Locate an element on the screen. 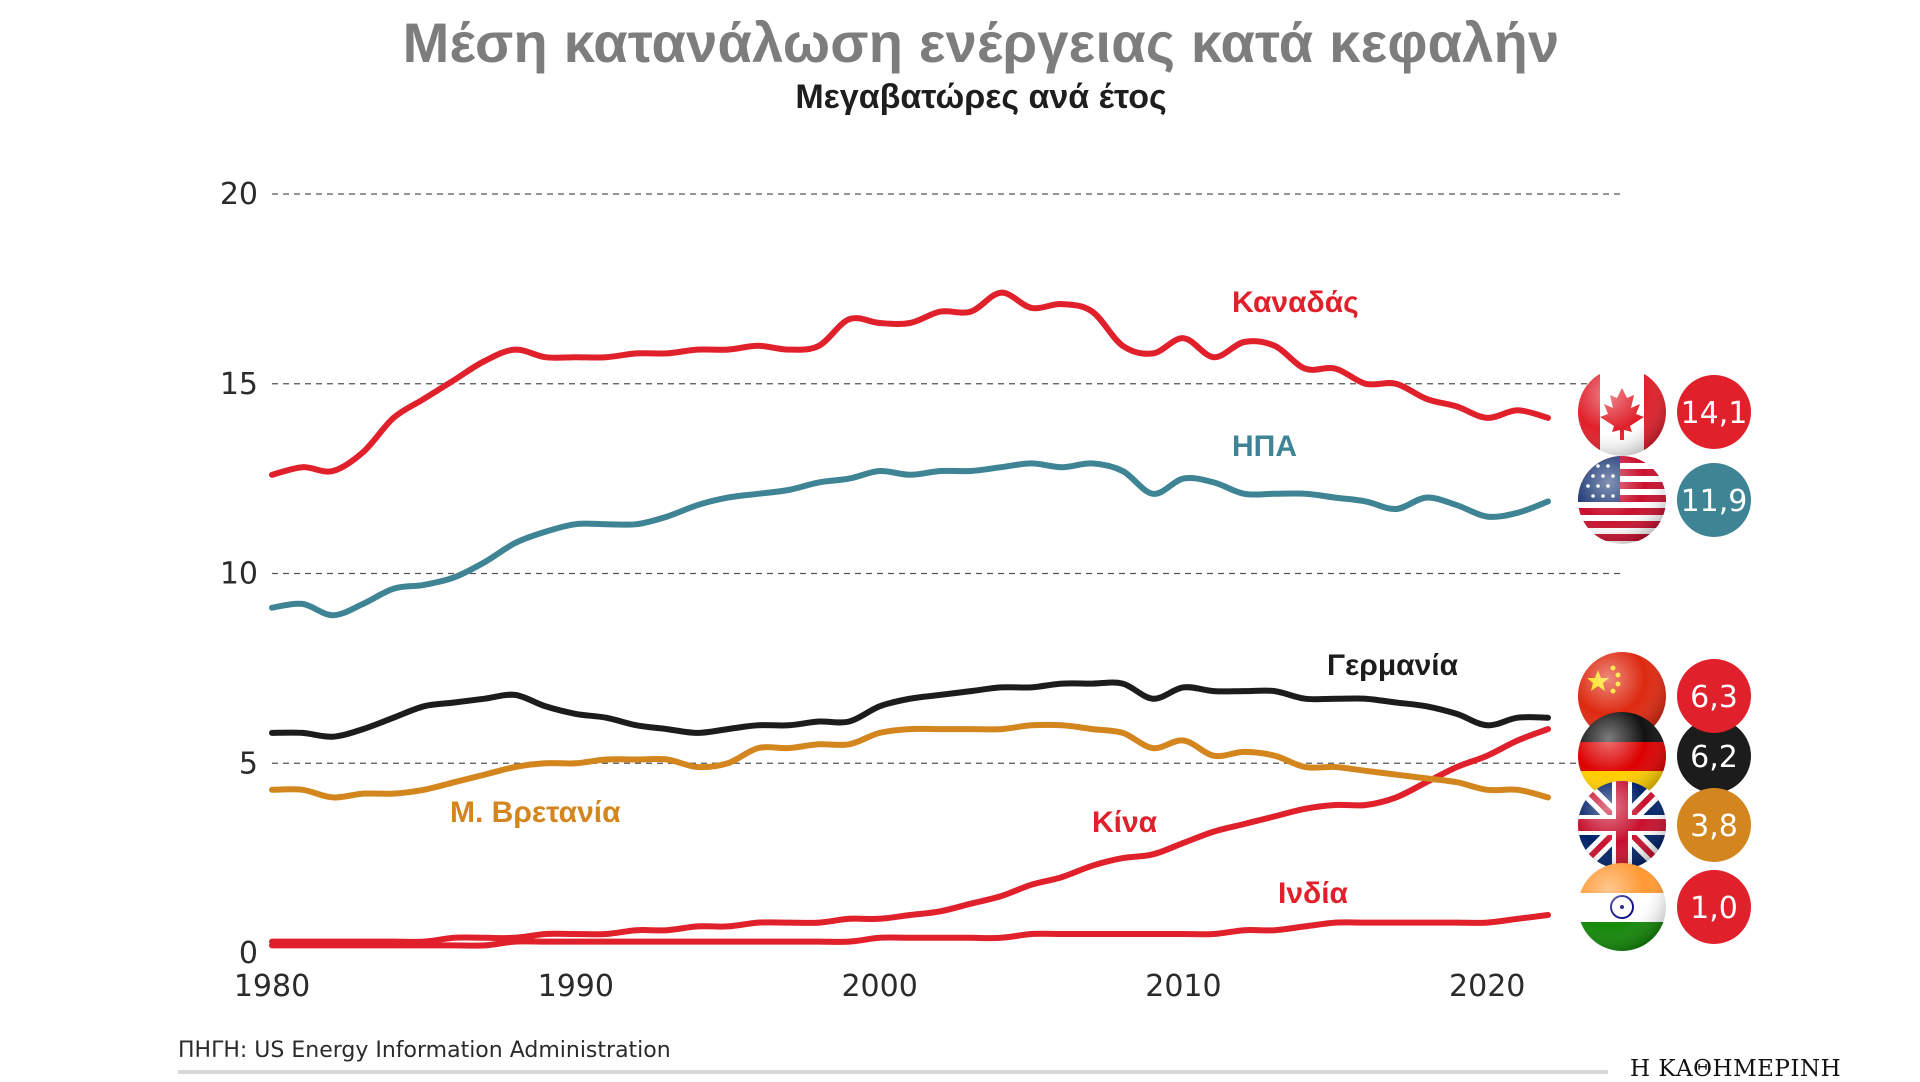  badge-value-canada: 14,1 is located at coordinates (1714, 413).